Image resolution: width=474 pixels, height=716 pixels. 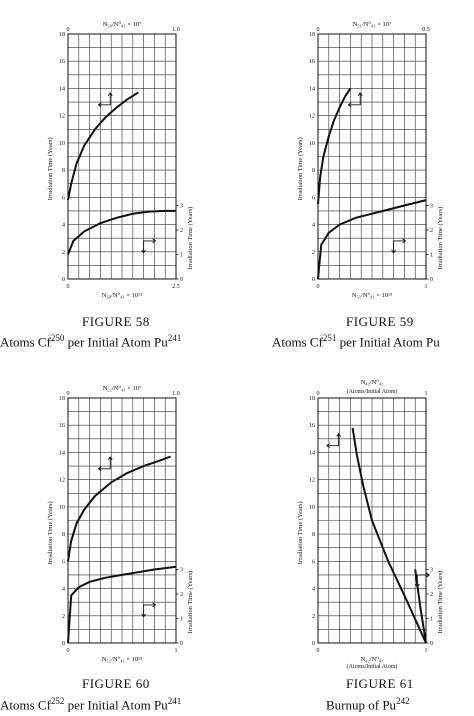 I want to click on bottom-axis-label: N₅₁/N⁰₄₁ × 10¹³, so click(x=372, y=295).